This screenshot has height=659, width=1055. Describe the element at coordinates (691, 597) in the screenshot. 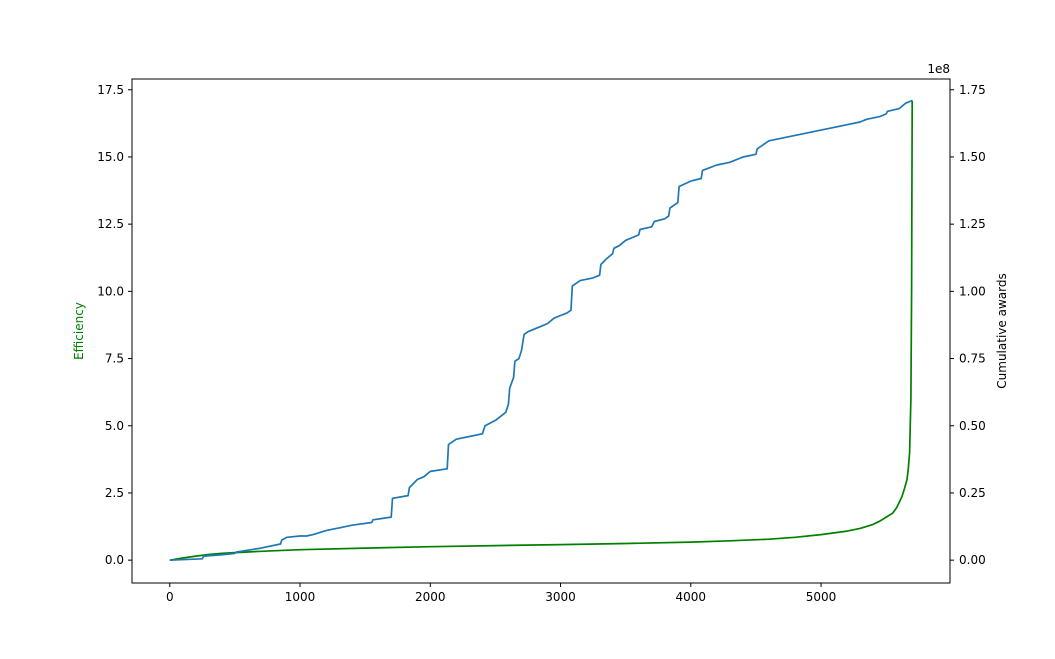

I see `x-tick-label: 4000` at that location.